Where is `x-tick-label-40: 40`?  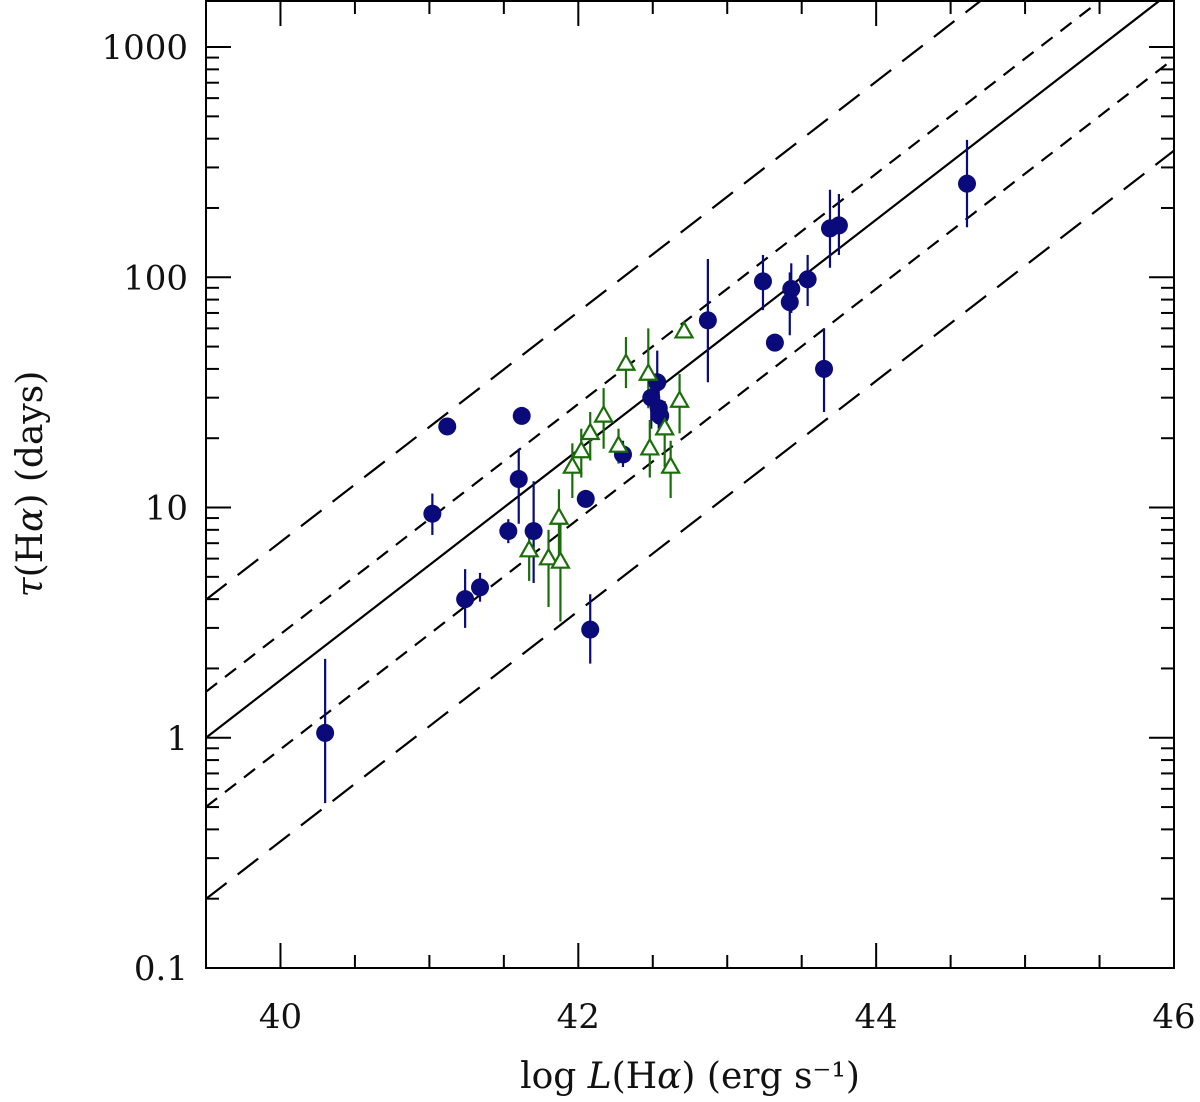 x-tick-label-40: 40 is located at coordinates (280, 1017).